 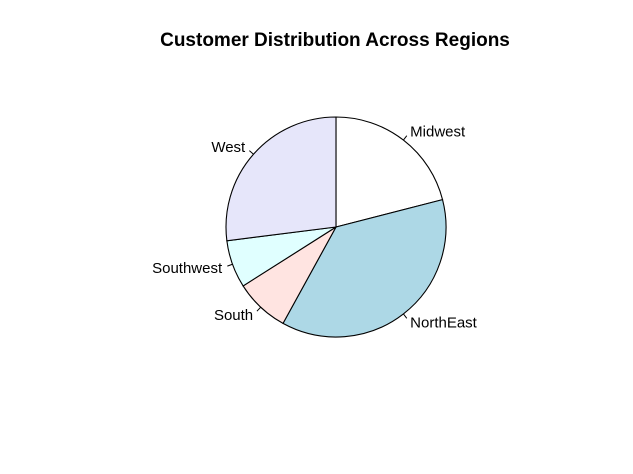 I want to click on pie-label-southwest: Southwest, so click(x=187, y=268).